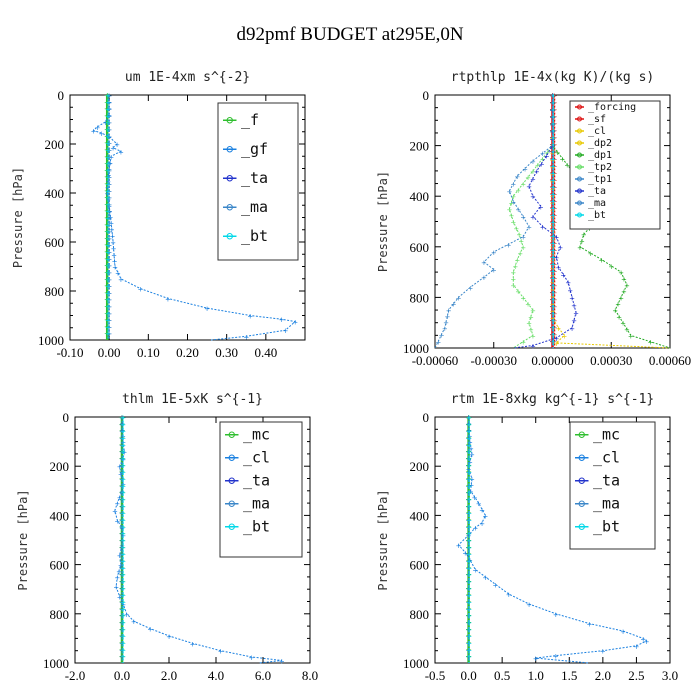 The image size is (700, 700). Describe the element at coordinates (109, 352) in the screenshot. I see `x-tick-label: 0.00` at that location.